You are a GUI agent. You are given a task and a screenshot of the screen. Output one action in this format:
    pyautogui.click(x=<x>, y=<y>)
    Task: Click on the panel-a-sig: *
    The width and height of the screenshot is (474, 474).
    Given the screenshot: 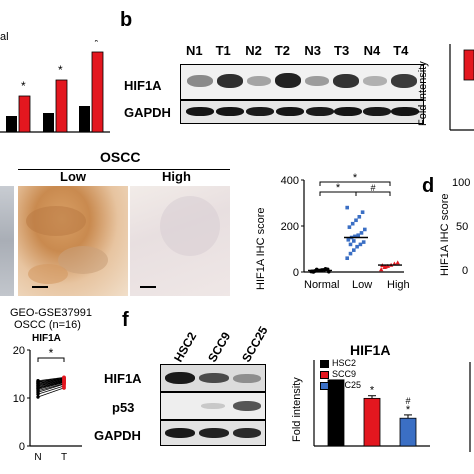 What is the action you would take?
    pyautogui.click(x=96, y=44)
    